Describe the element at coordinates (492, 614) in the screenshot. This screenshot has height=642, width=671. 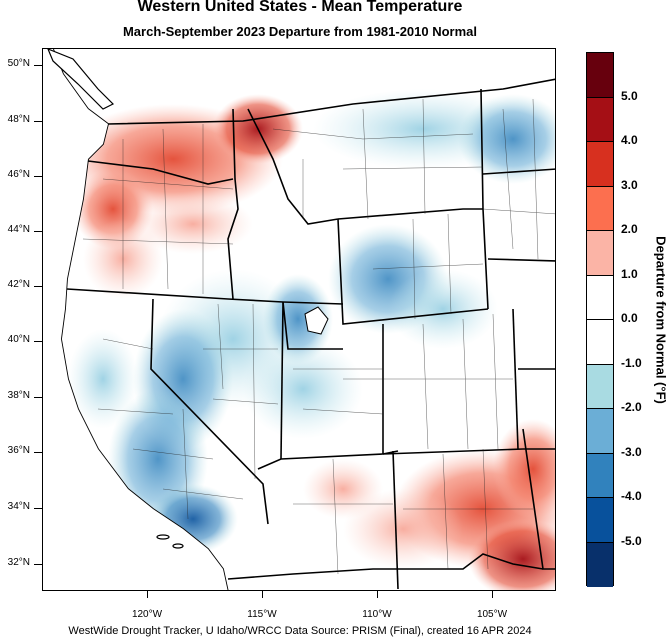
I see `lon-label-105w: 105°W` at that location.